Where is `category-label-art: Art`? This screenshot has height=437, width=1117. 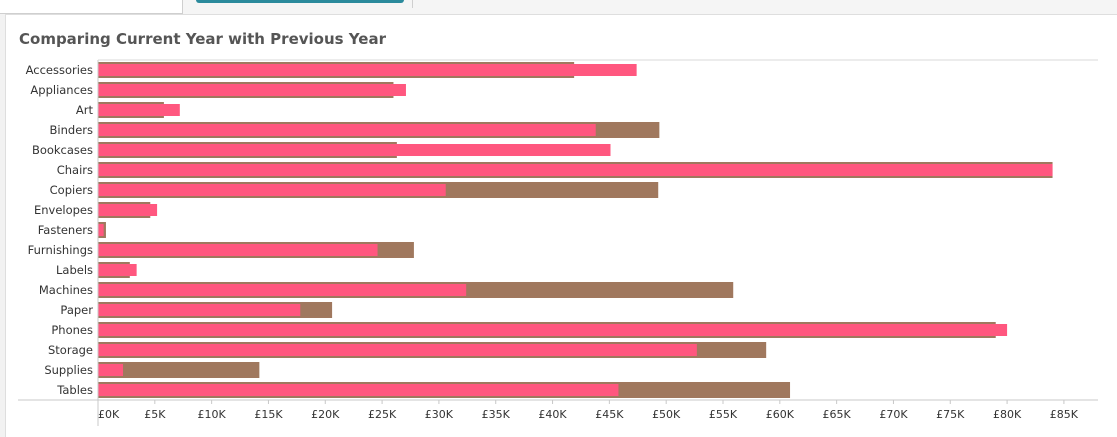 category-label-art: Art is located at coordinates (85, 110).